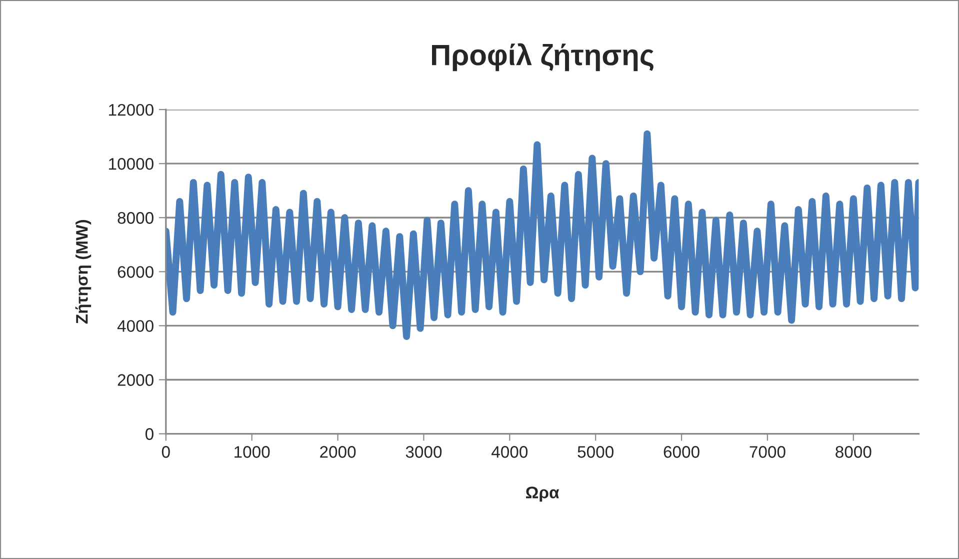 This screenshot has width=959, height=559. Describe the element at coordinates (135, 326) in the screenshot. I see `y-tick-label: 4000` at that location.